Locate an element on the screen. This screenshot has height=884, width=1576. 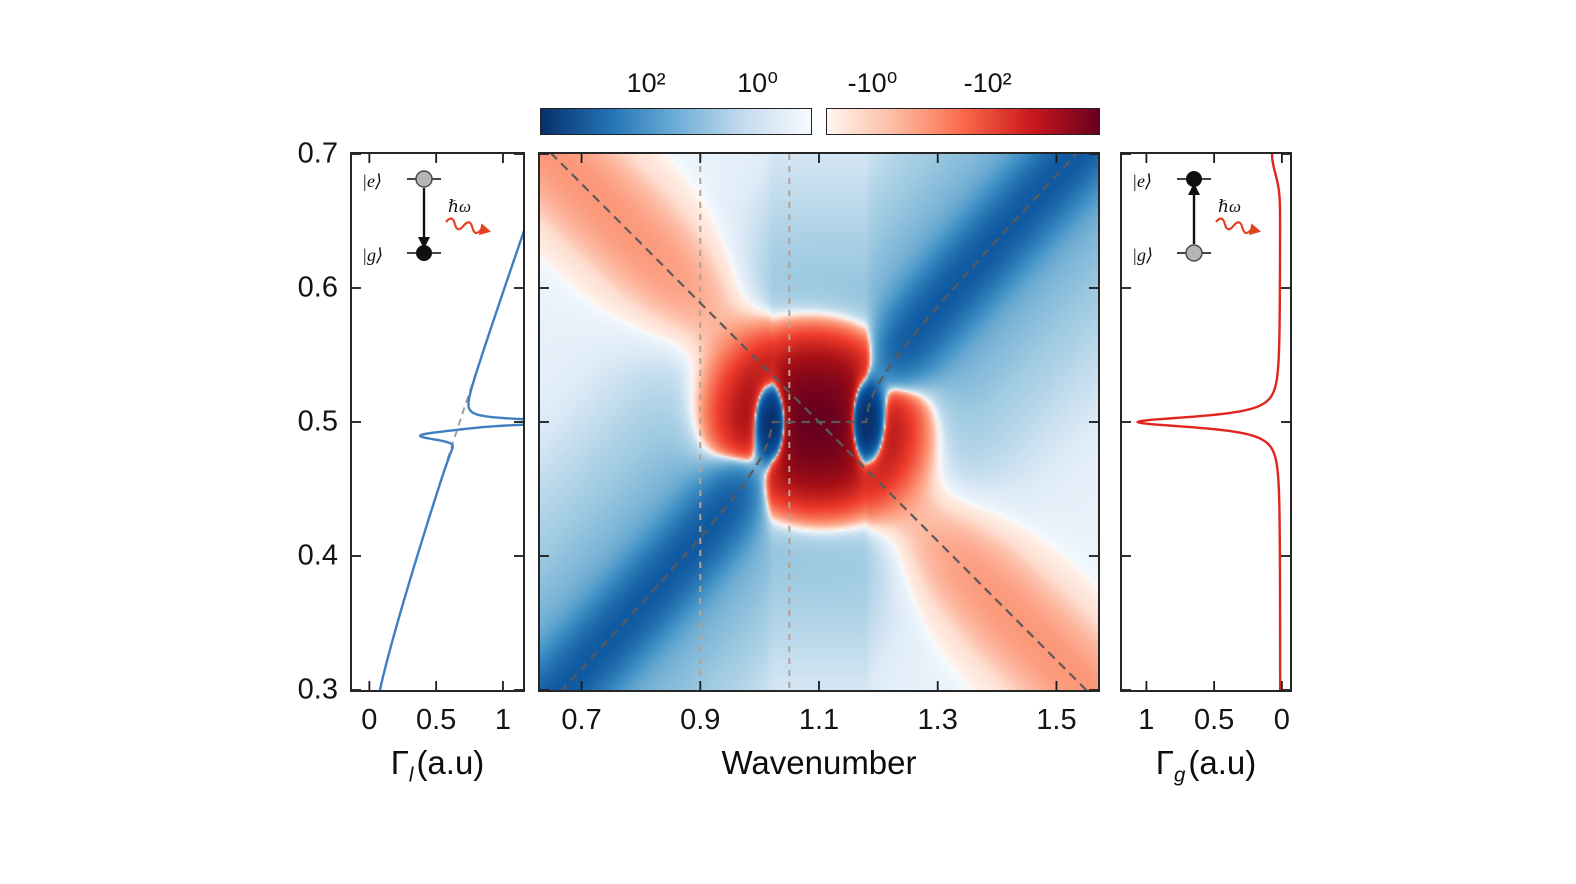
right-panel: |e⟩ |g⟩ ℏω is located at coordinates (1206, 422).